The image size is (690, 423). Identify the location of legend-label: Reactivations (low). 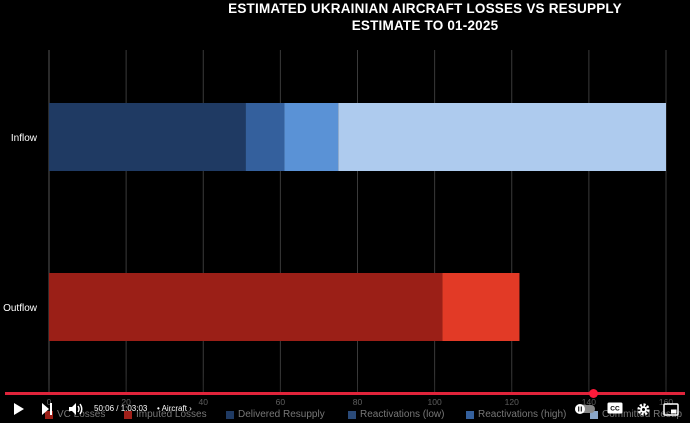
(402, 414).